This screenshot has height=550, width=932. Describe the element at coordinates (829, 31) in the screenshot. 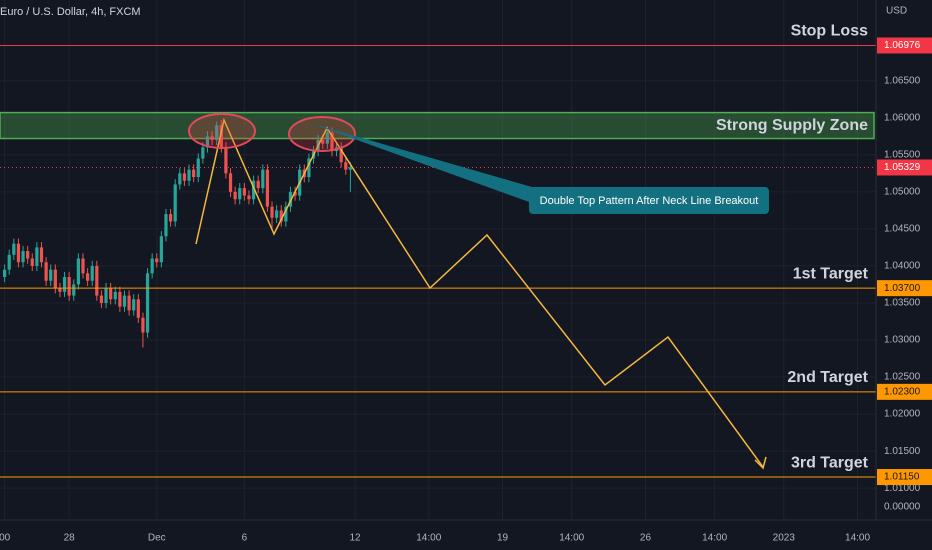

I see `level-name: Stop Loss` at that location.